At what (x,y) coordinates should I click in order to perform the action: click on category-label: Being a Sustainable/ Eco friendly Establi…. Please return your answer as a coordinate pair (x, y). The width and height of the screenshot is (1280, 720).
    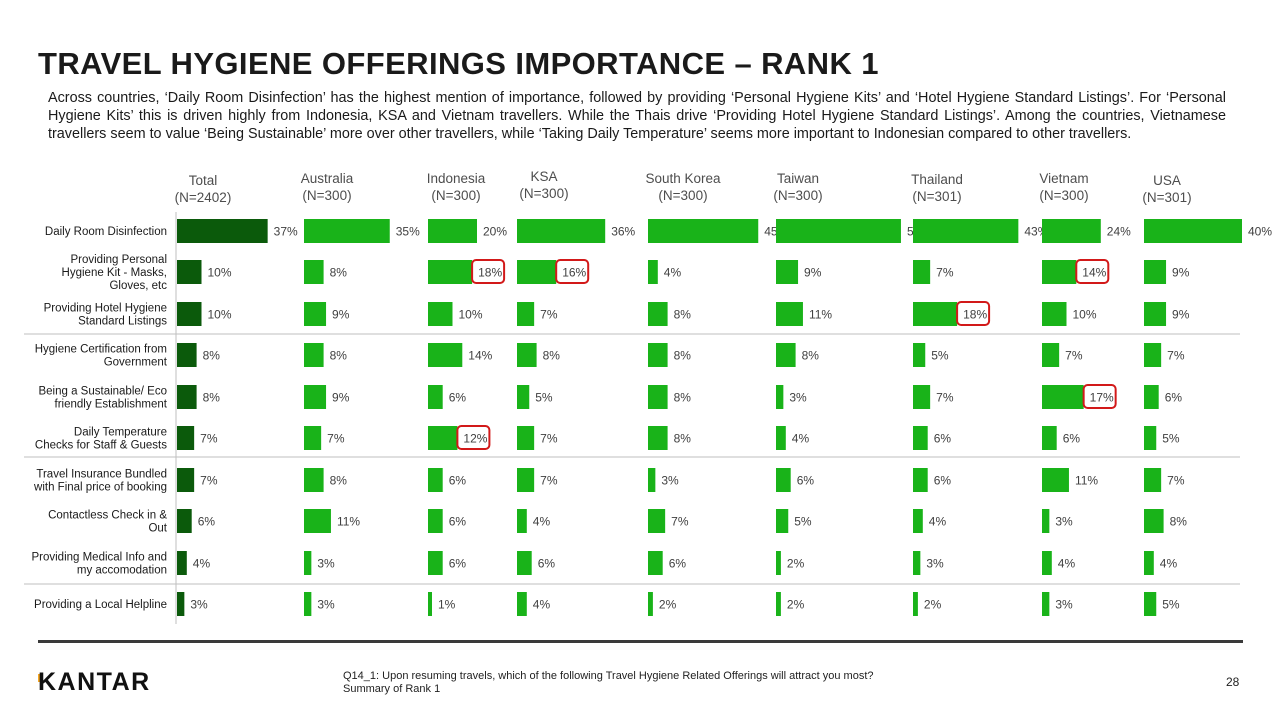
    Looking at the image, I should click on (102, 398).